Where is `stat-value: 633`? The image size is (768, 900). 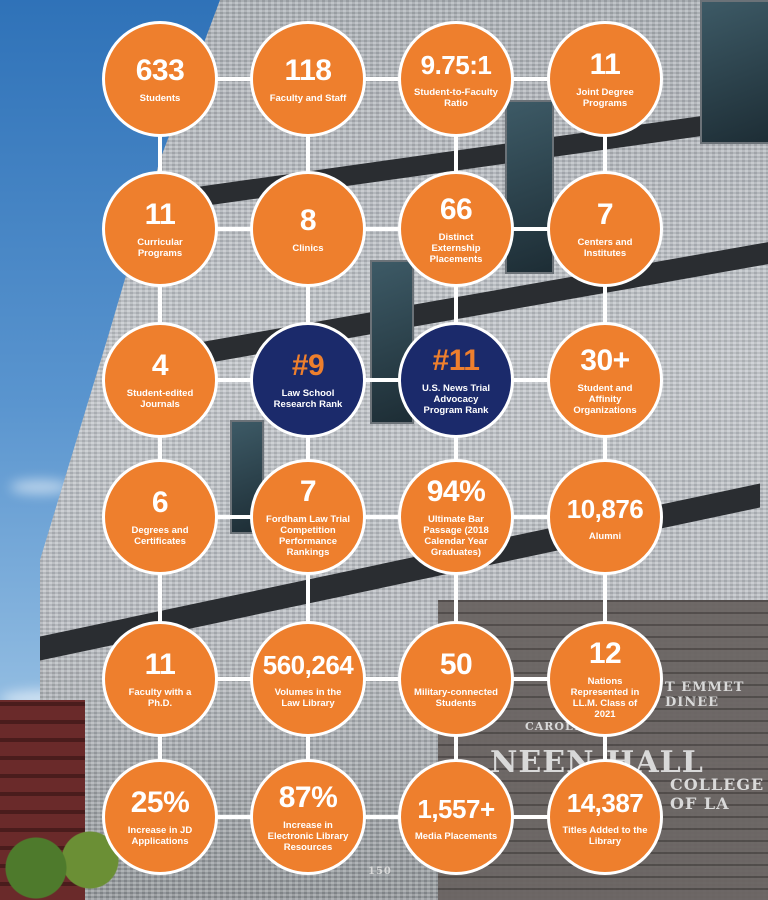
stat-value: 633 is located at coordinates (160, 70).